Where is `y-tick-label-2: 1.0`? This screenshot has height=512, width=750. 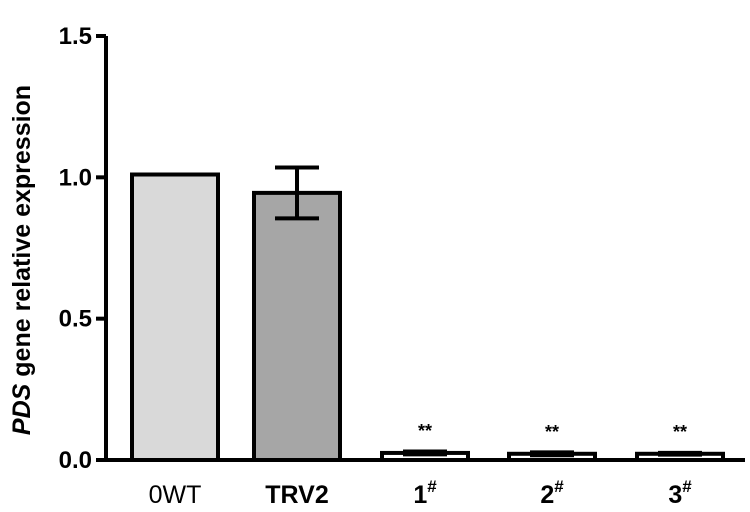
y-tick-label-2: 1.0 is located at coordinates (75, 177).